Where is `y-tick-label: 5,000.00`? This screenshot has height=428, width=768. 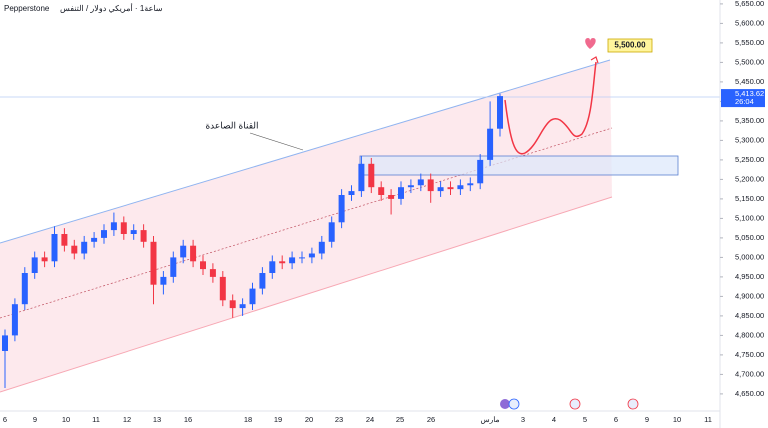 y-tick-label: 5,000.00 is located at coordinates (749, 256).